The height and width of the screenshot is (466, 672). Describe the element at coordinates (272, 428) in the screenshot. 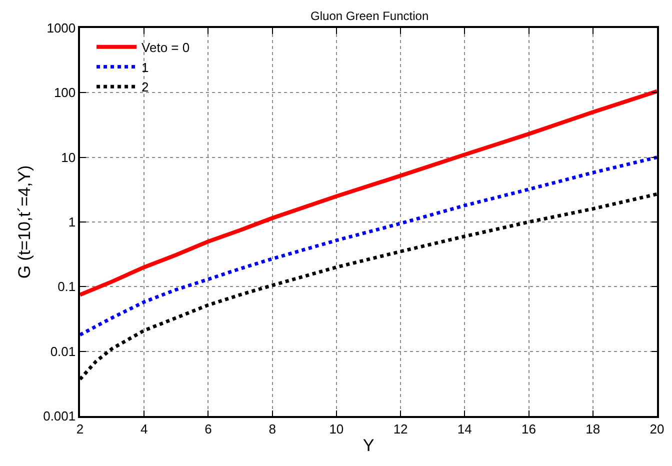

I see `x-tick-label: 8` at that location.